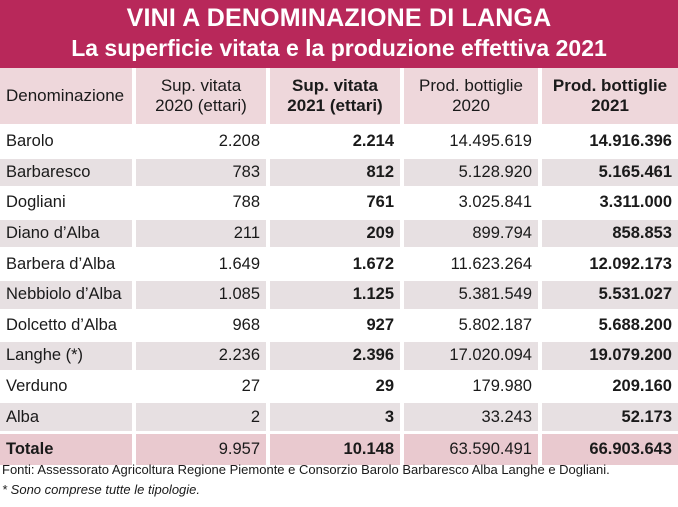 This screenshot has height=507, width=678. I want to click on cell-prod-2021: 52.173, so click(610, 418).